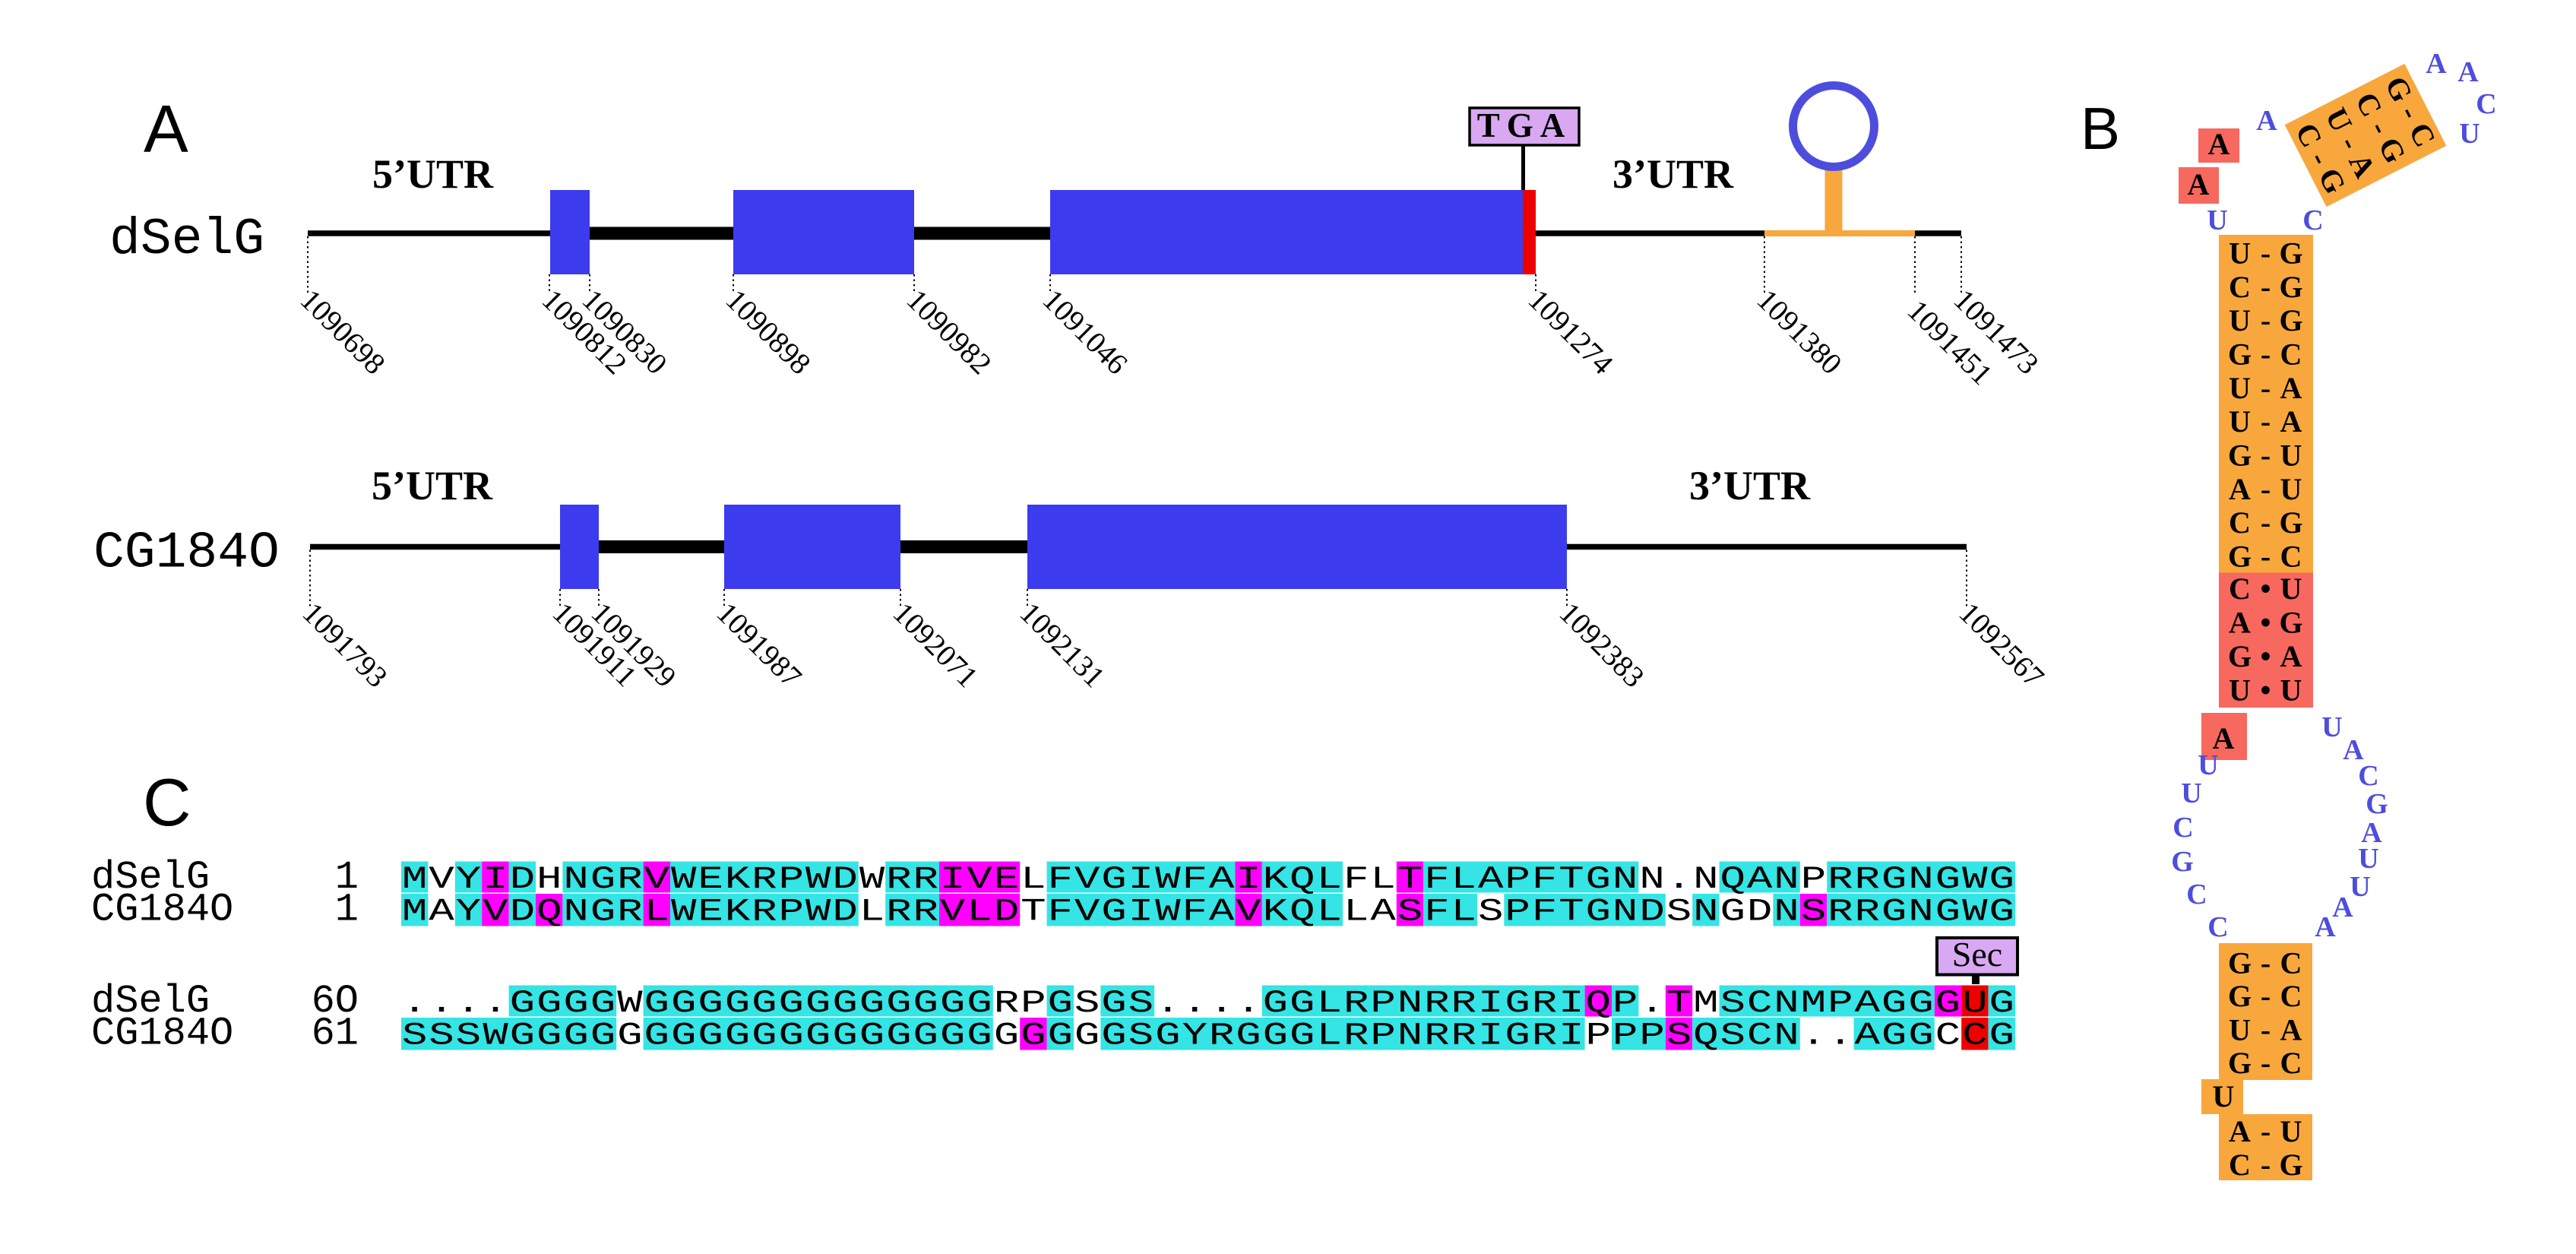 Image resolution: width=2576 pixels, height=1254 pixels. I want to click on svg-text: 6O, so click(335, 1001).